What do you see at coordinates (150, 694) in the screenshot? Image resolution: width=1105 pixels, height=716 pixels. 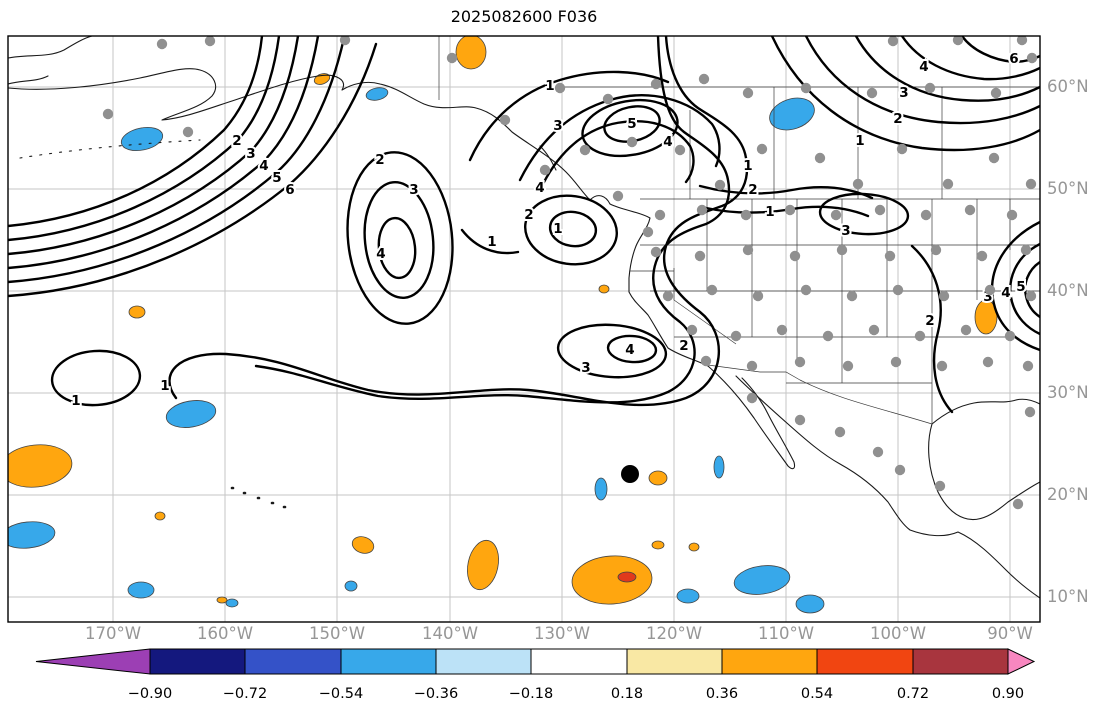 I see `colorbar-tick-label: −0.90` at bounding box center [150, 694].